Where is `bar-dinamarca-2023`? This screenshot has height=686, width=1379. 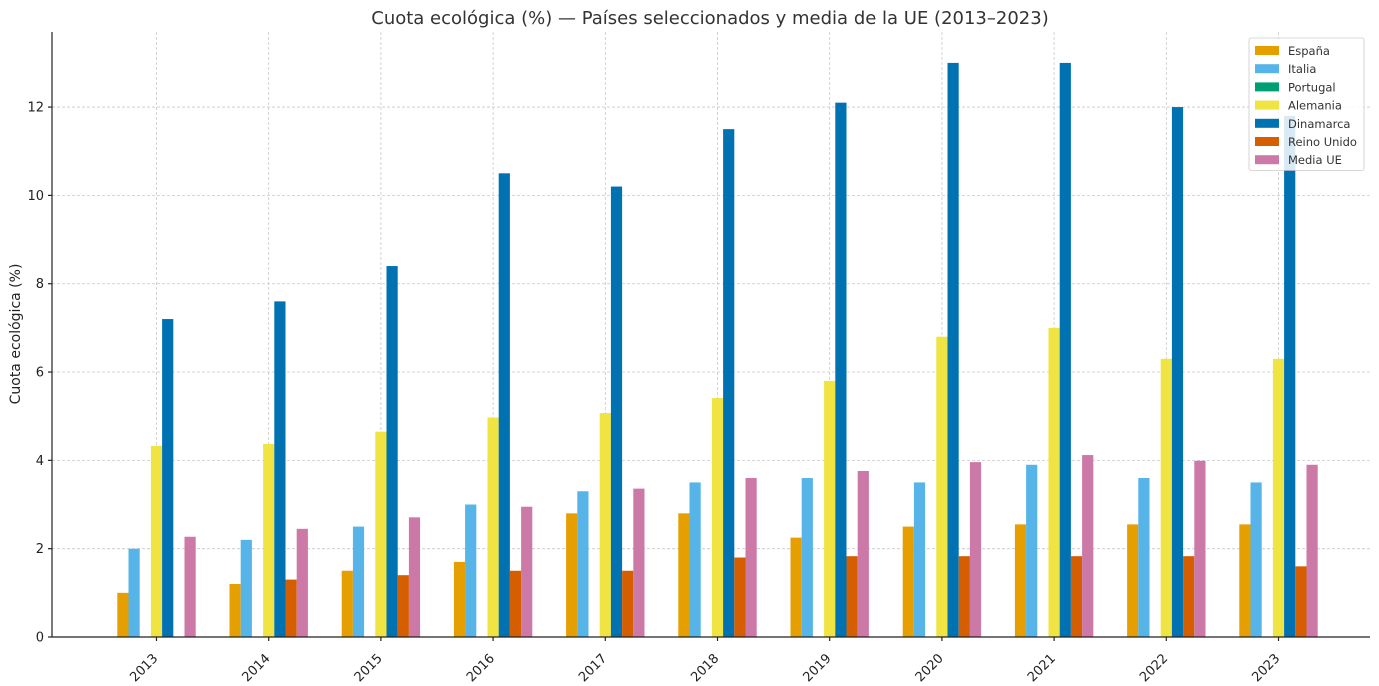
bar-dinamarca-2023 is located at coordinates (1290, 376).